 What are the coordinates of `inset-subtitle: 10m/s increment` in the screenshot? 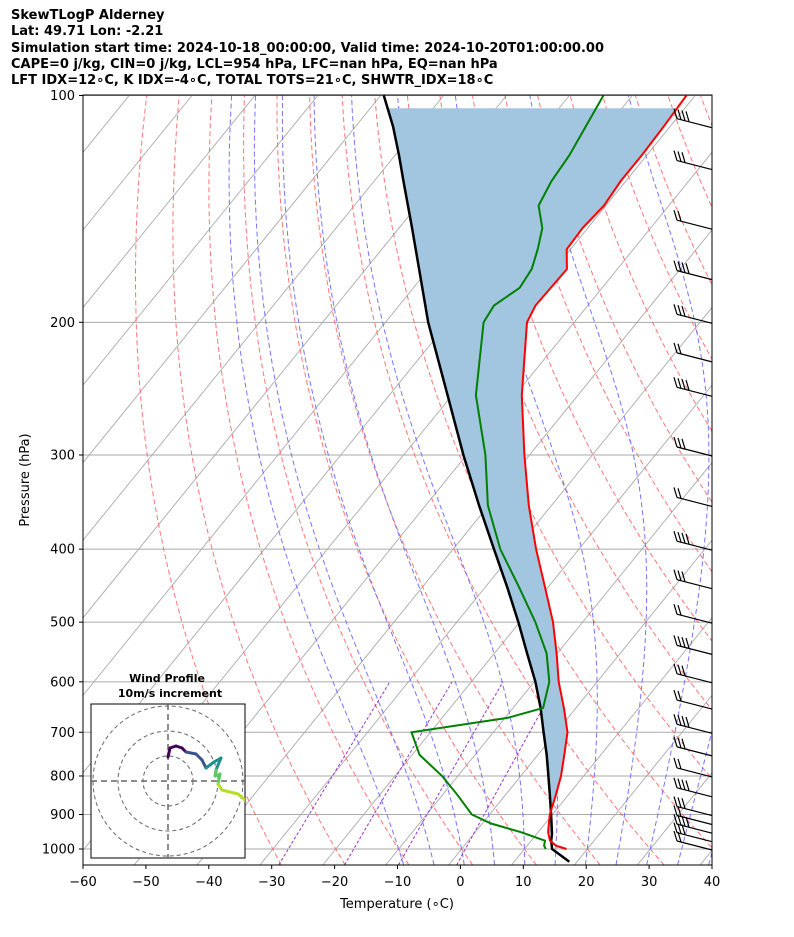 It's located at (170, 693).